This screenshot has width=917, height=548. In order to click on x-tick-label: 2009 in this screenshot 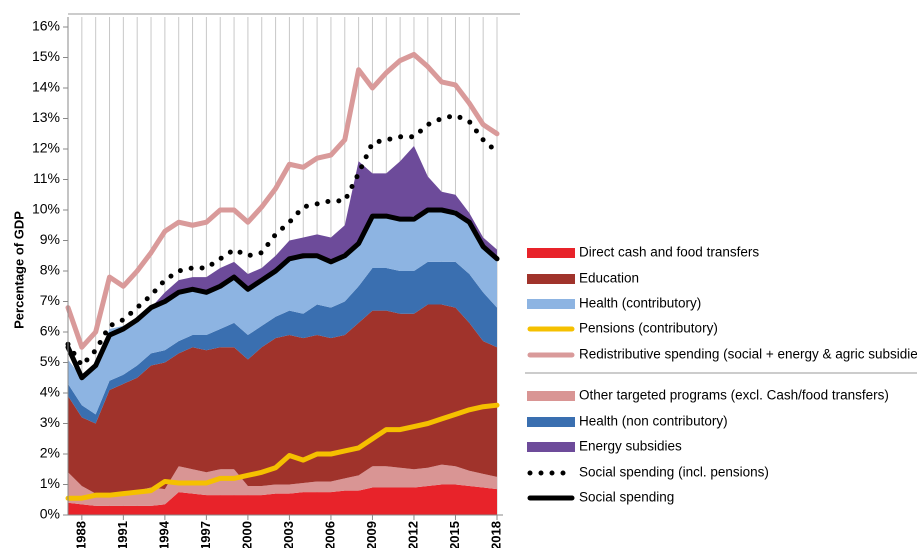, I will do `click(371, 534)`.